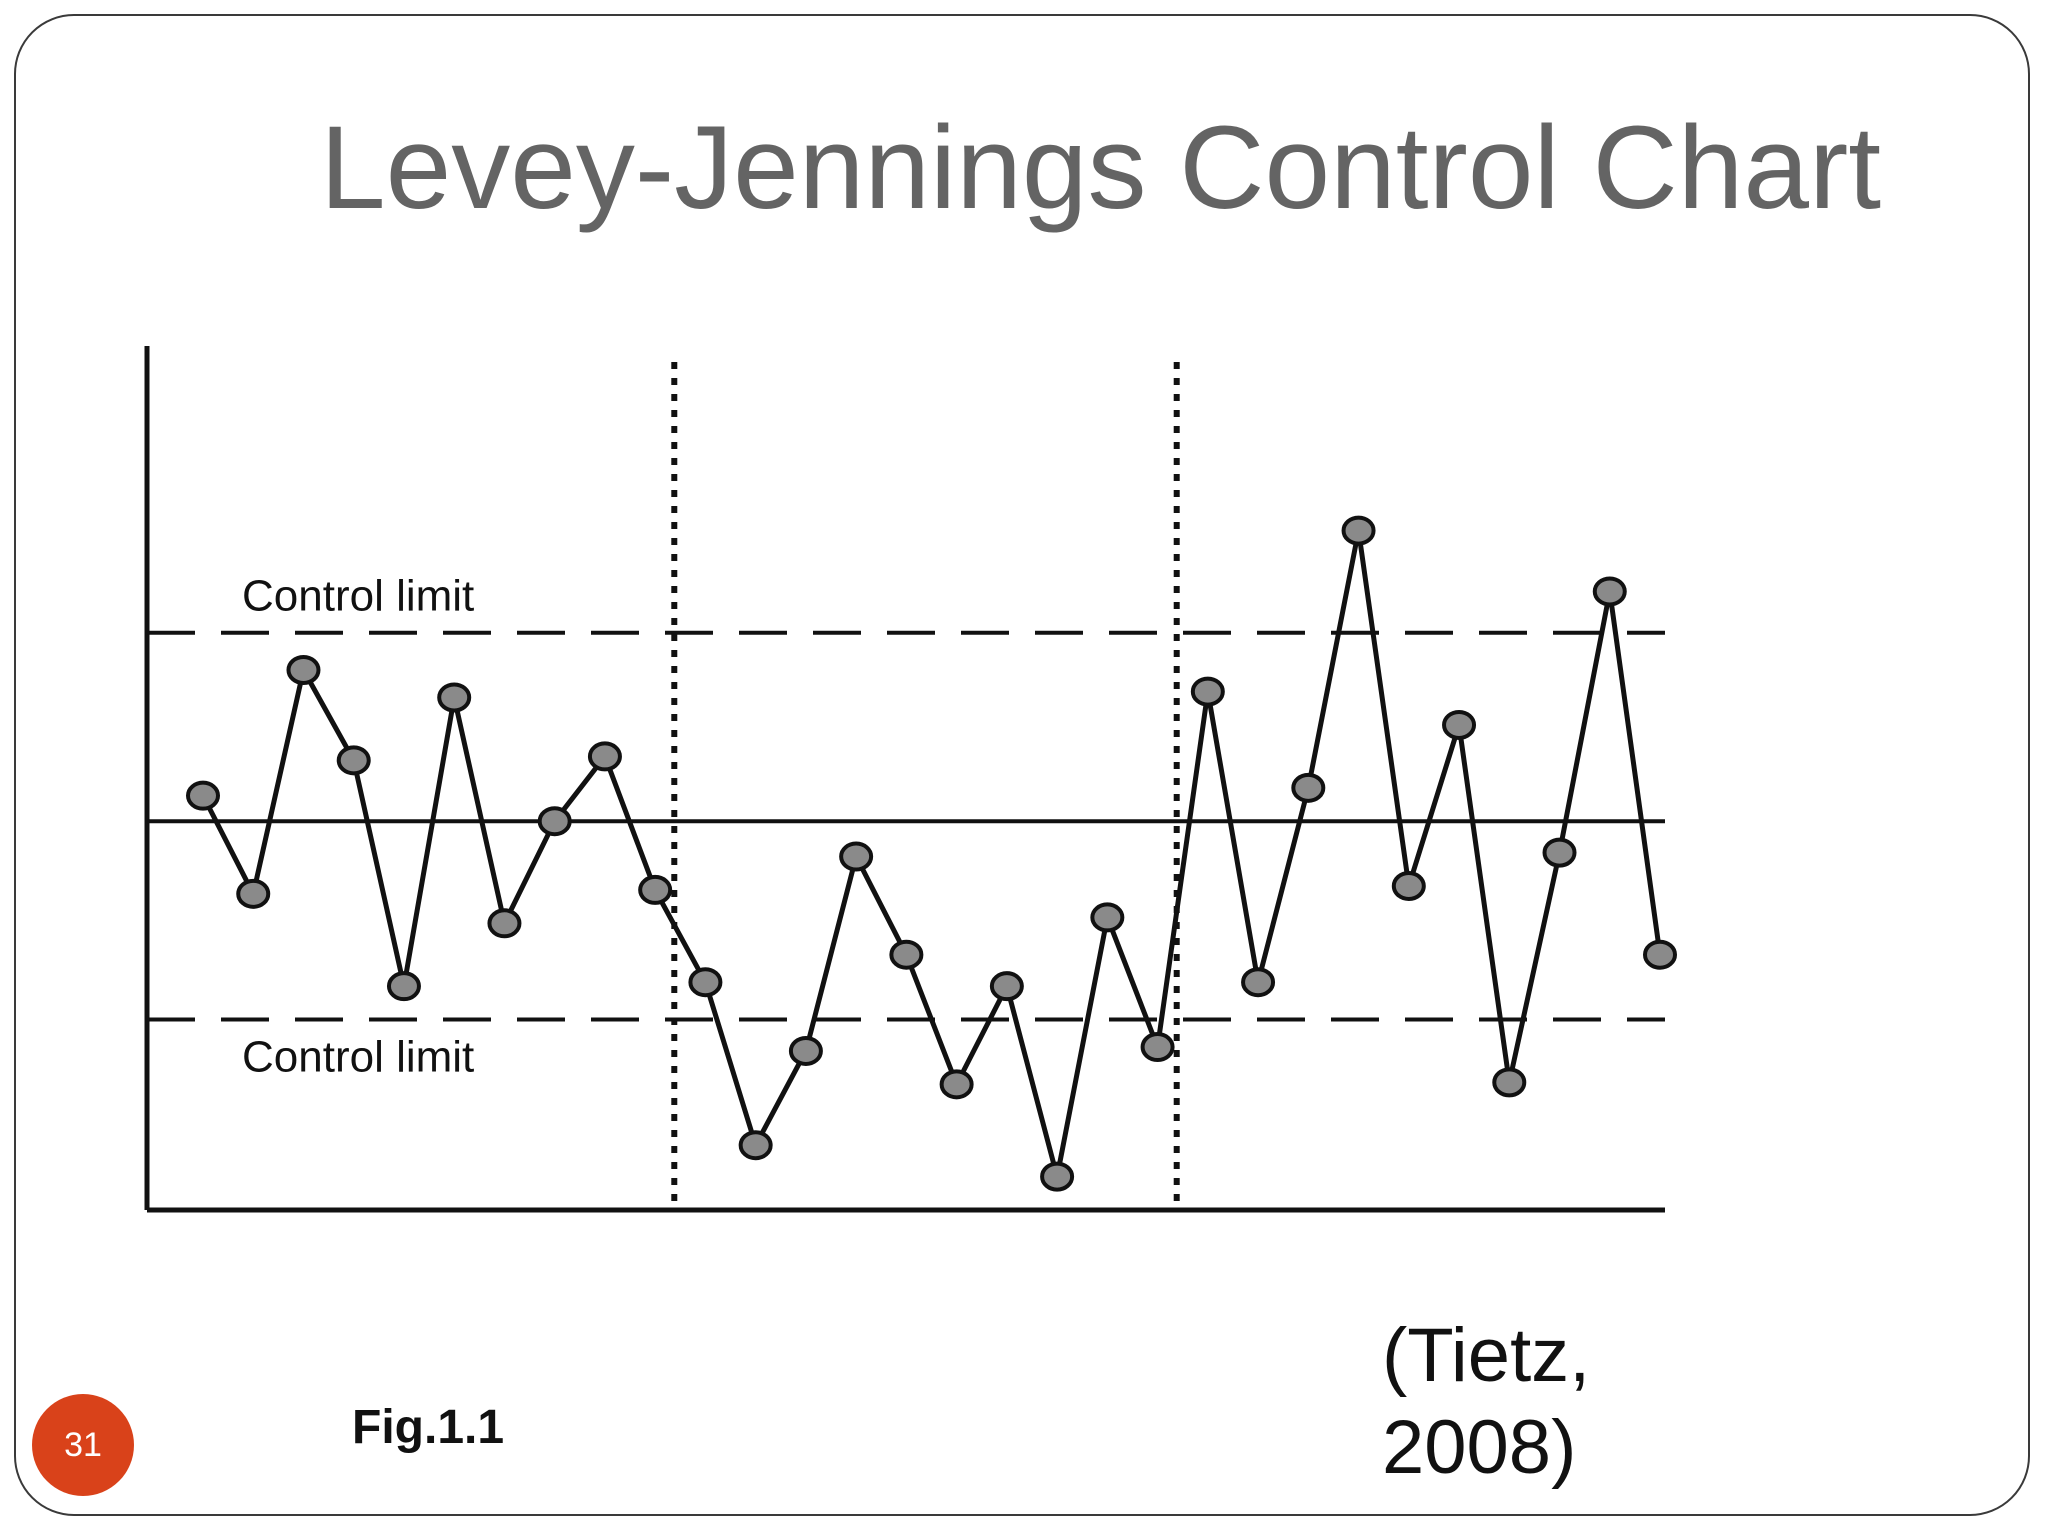 The height and width of the screenshot is (1536, 2048). What do you see at coordinates (1101, 168) in the screenshot?
I see `slide-title: Levey-Jennings Control Chart` at bounding box center [1101, 168].